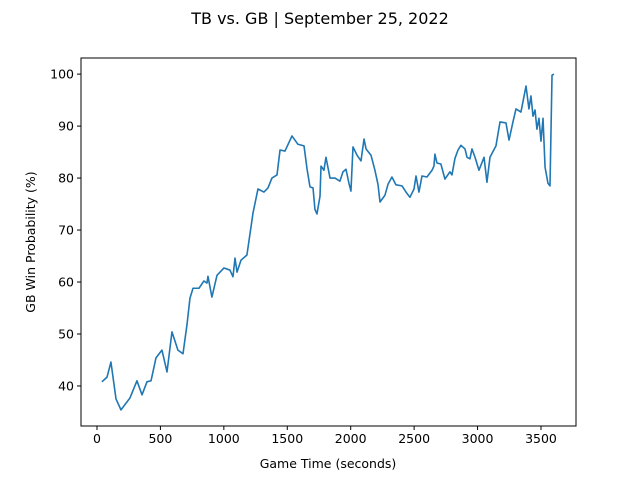  I want to click on y-tick-label: 60, so click(66, 282).